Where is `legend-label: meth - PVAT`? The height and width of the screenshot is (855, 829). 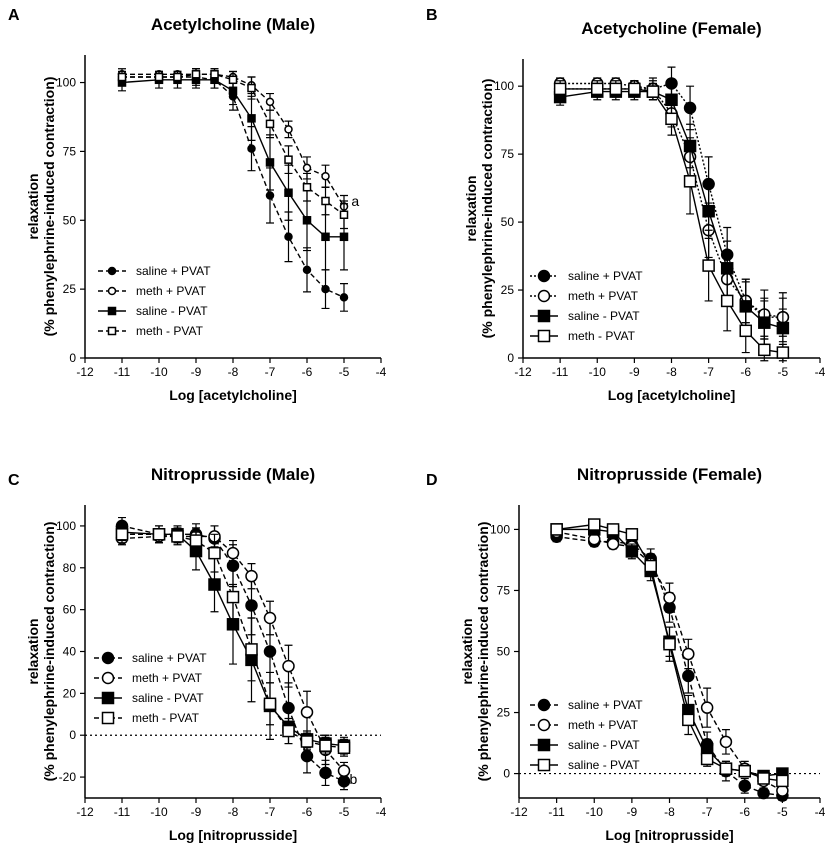
legend-label: meth - PVAT is located at coordinates (602, 336).